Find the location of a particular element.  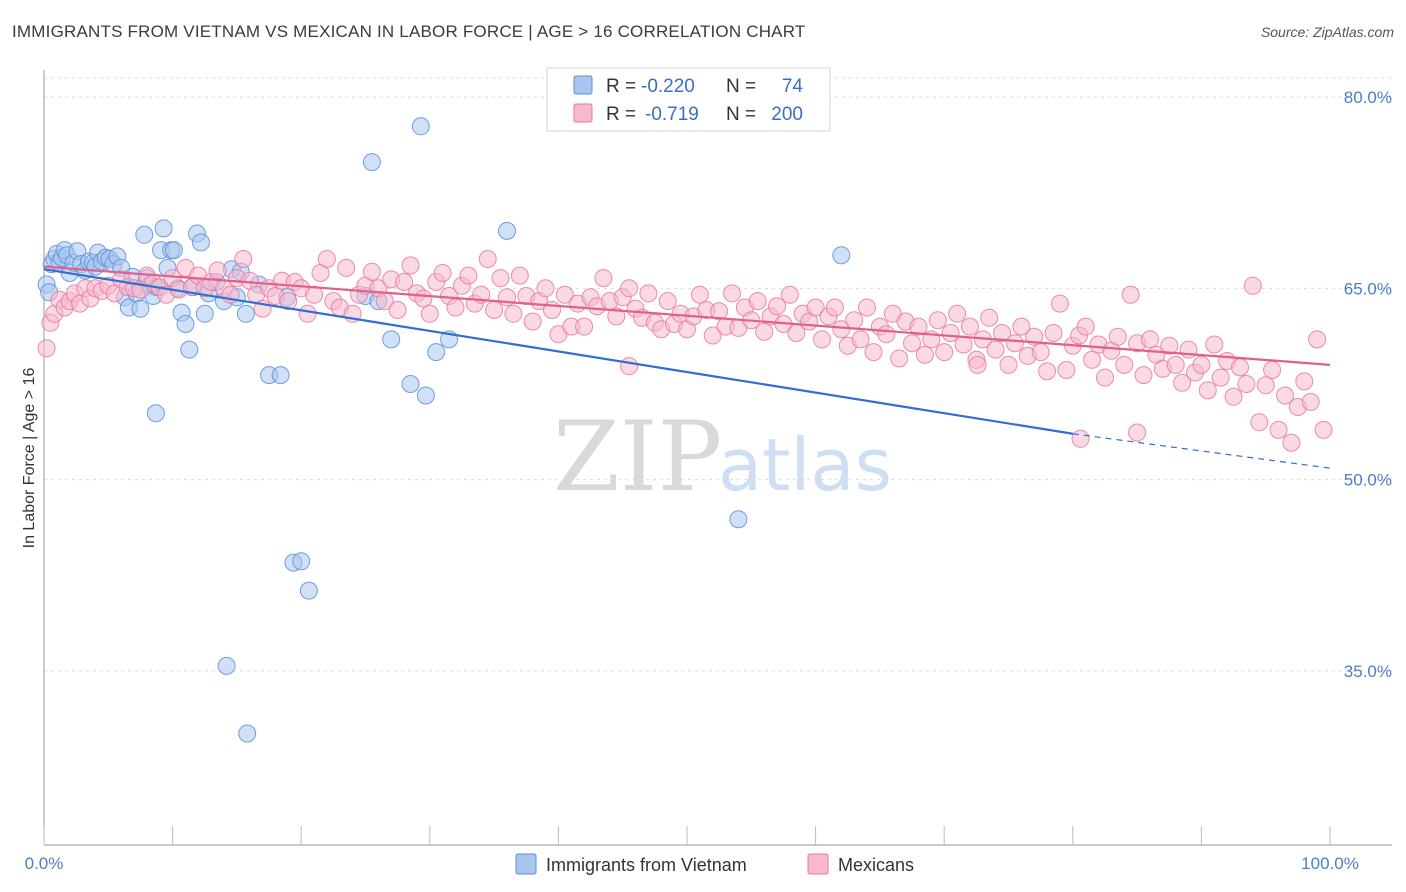

trend-line-mexican is located at coordinates (687, 315).